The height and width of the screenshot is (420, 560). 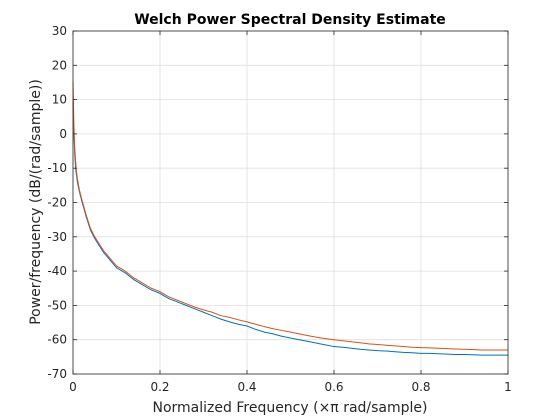 What do you see at coordinates (57, 203) in the screenshot?
I see `y-tick-label: -20` at bounding box center [57, 203].